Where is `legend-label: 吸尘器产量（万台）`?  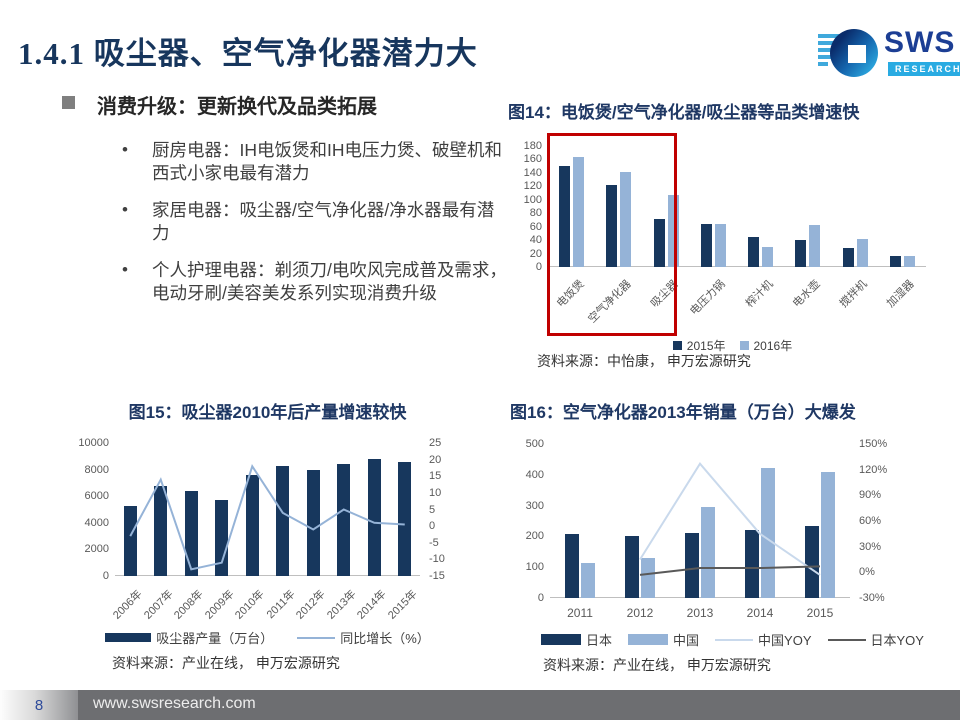
legend-label: 吸尘器产量（万台） is located at coordinates (215, 638).